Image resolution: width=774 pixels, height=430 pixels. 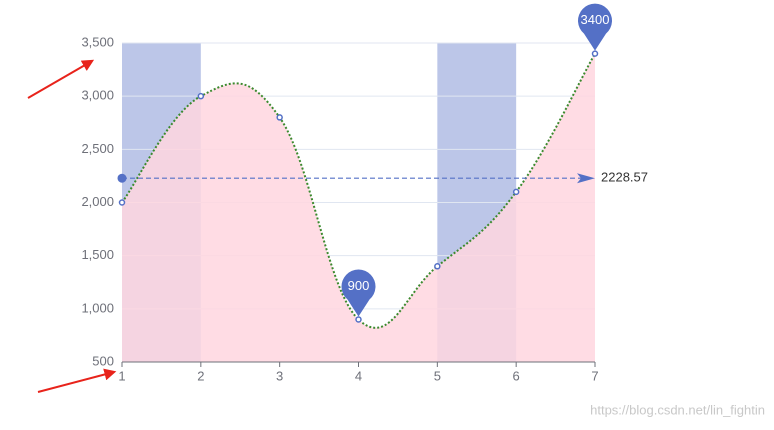 What do you see at coordinates (594, 375) in the screenshot?
I see `x-tick-label: 7` at bounding box center [594, 375].